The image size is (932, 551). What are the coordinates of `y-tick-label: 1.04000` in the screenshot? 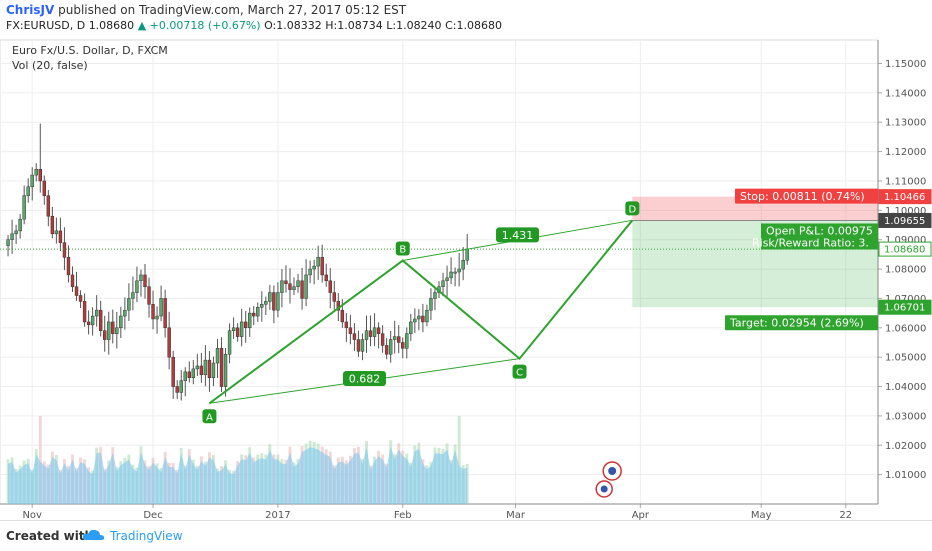 It's located at (905, 387).